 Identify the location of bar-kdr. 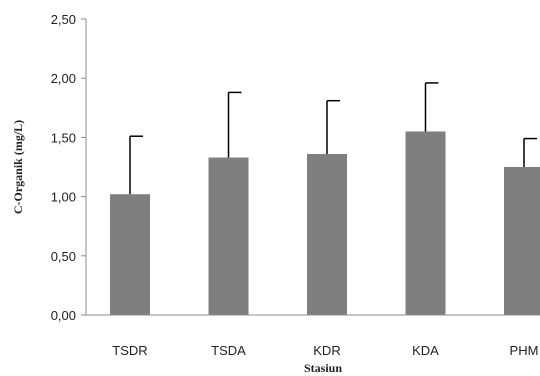
(327, 234).